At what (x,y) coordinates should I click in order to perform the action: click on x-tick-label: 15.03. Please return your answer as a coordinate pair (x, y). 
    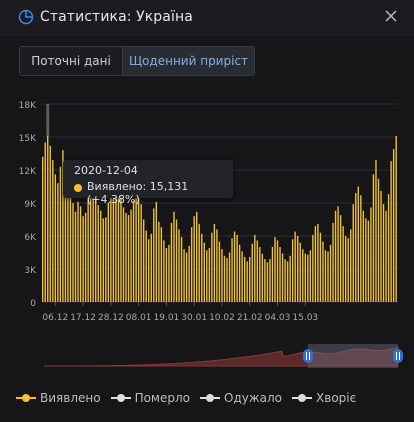
    Looking at the image, I should click on (305, 318).